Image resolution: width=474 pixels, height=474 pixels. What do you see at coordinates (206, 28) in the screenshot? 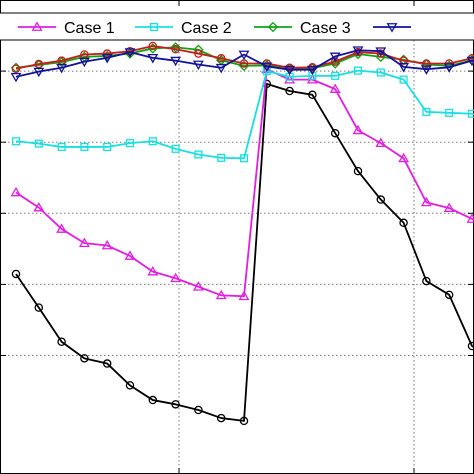
I see `legend-label: Case 2` at bounding box center [206, 28].